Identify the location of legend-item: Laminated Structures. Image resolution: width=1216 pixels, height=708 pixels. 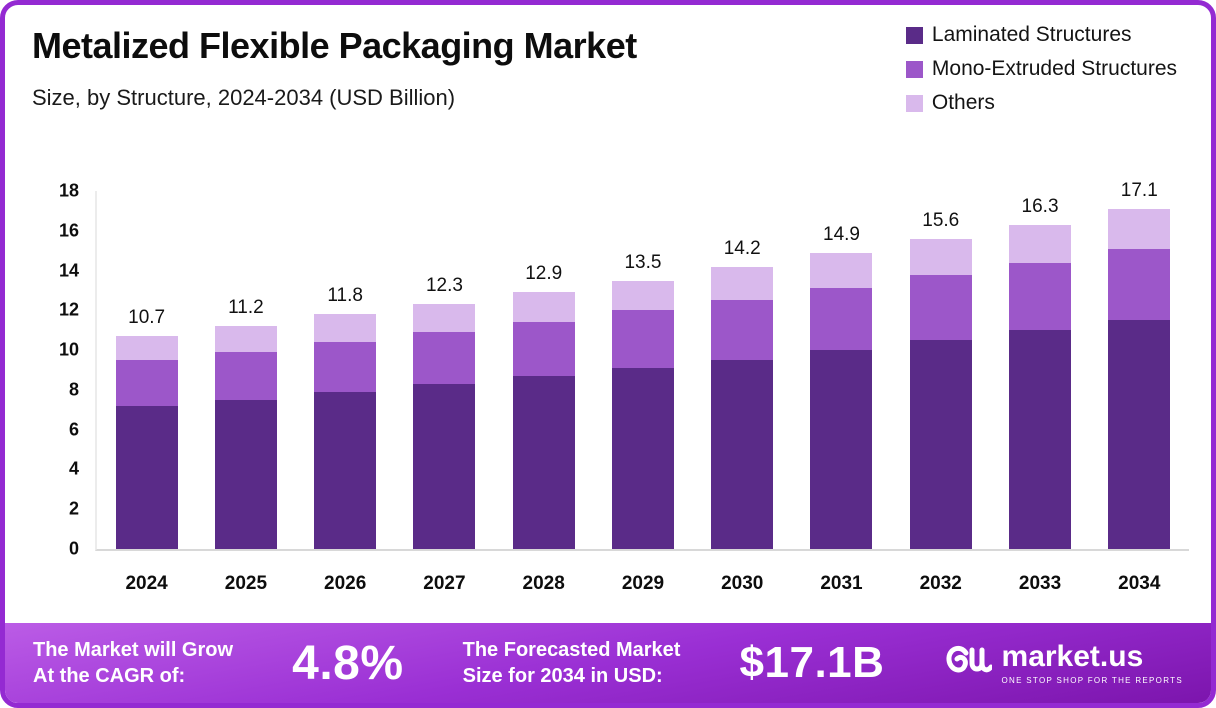
(1041, 35).